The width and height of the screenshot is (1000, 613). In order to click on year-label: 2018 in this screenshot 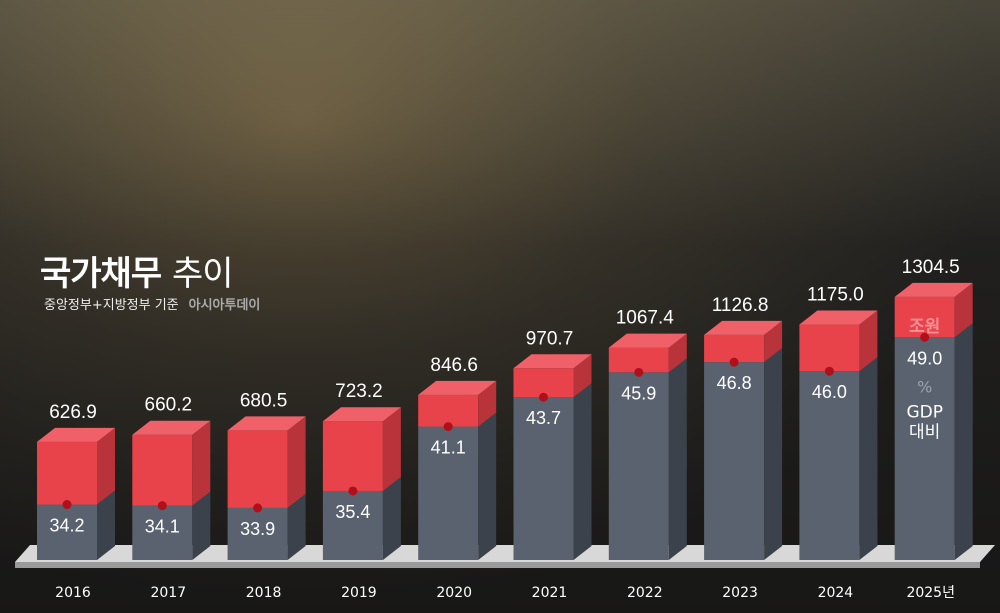, I will do `click(264, 593)`.